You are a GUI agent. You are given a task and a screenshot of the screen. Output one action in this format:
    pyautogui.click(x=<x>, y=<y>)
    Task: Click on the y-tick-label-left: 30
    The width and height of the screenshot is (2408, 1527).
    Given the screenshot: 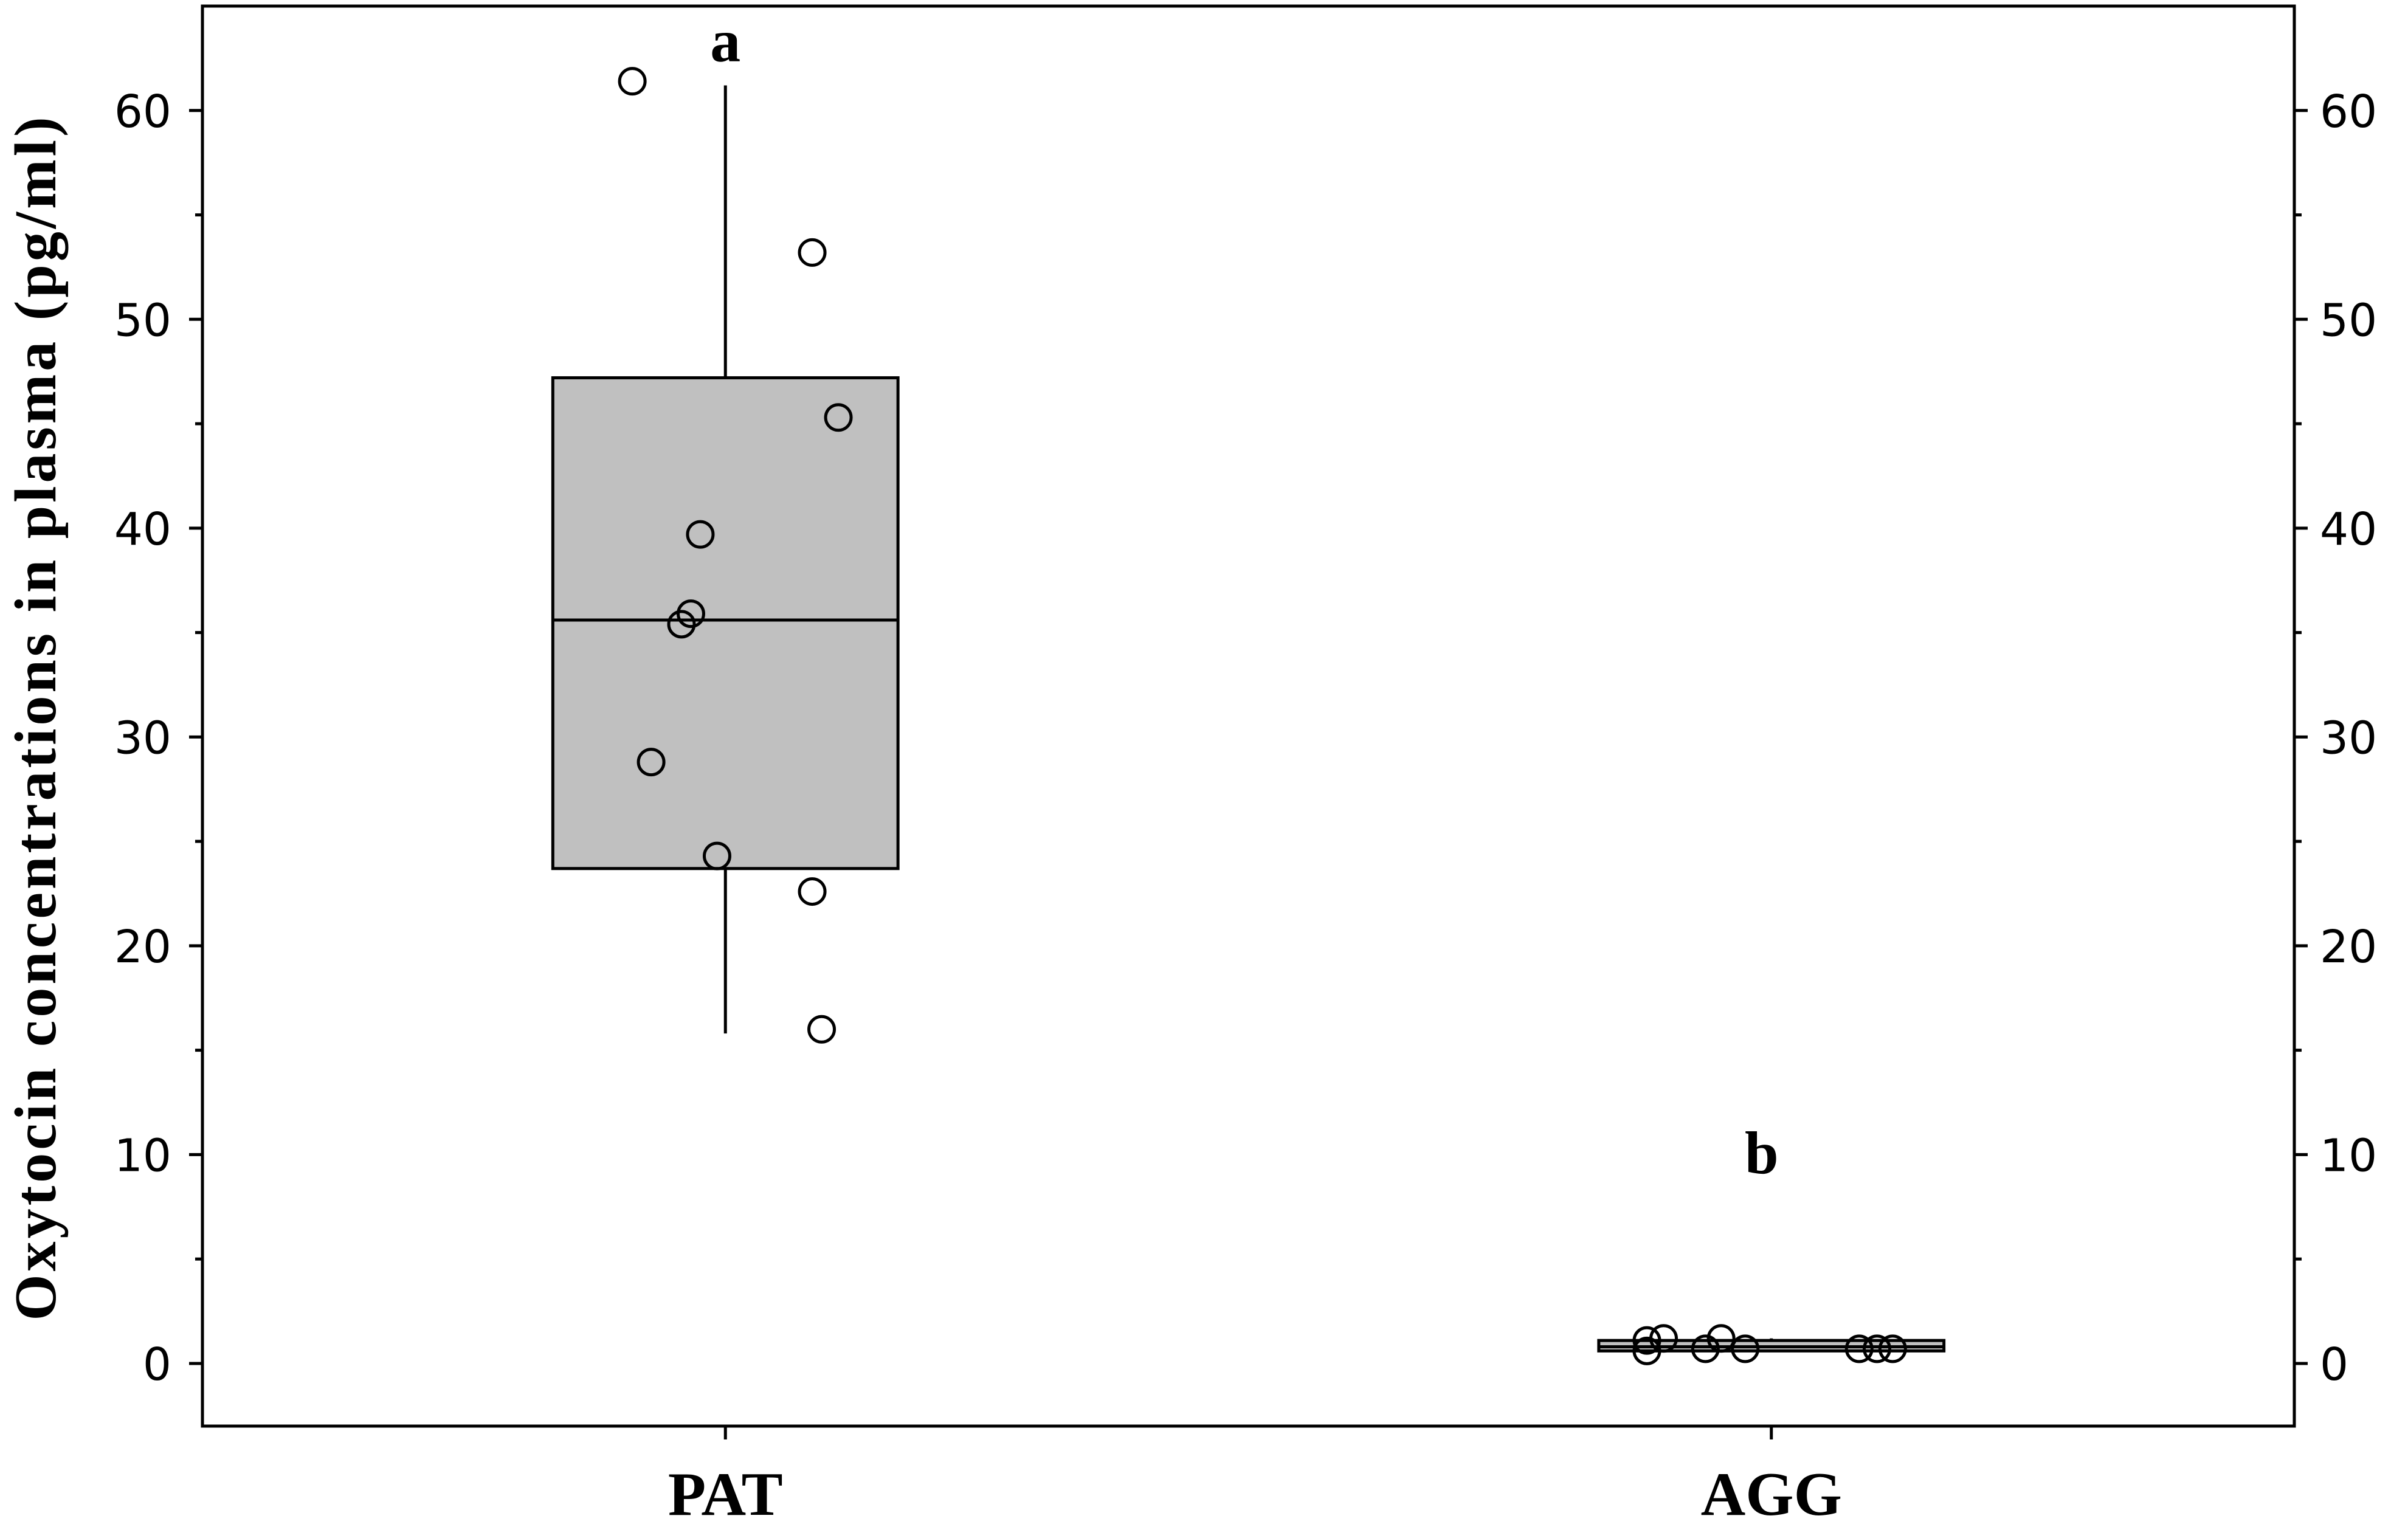 What is the action you would take?
    pyautogui.click(x=142, y=738)
    